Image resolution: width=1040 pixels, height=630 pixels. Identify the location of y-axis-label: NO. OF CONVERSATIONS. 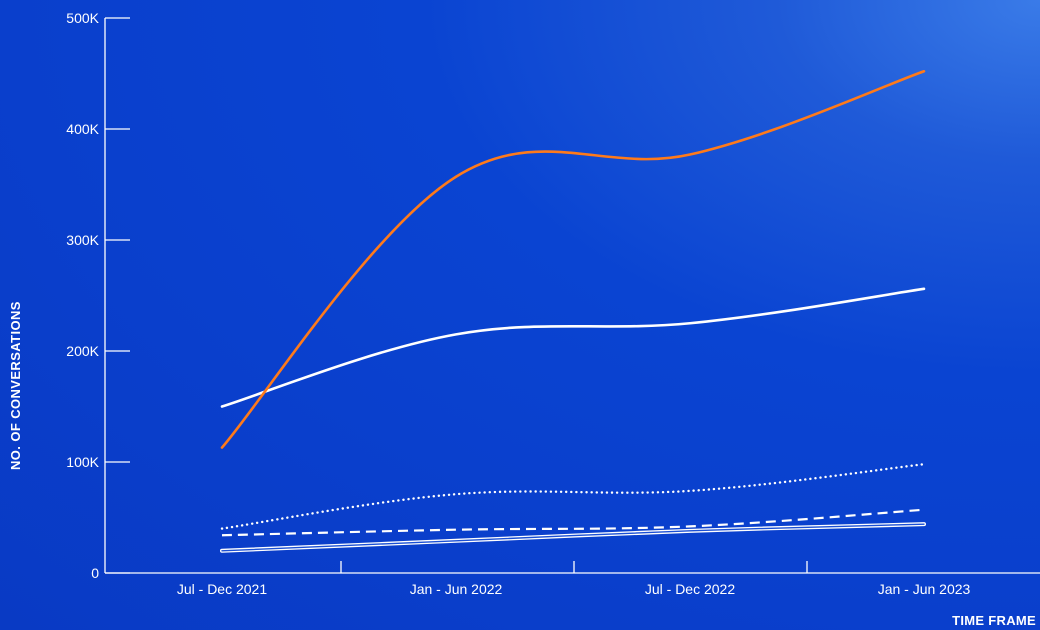
(15, 385).